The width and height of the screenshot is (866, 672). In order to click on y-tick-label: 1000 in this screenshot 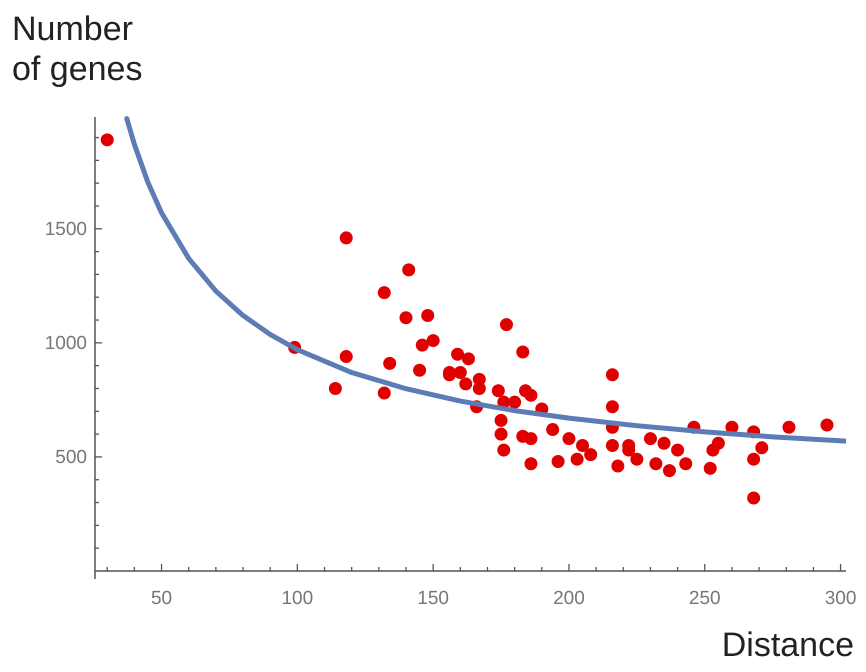, I will do `click(65, 343)`.